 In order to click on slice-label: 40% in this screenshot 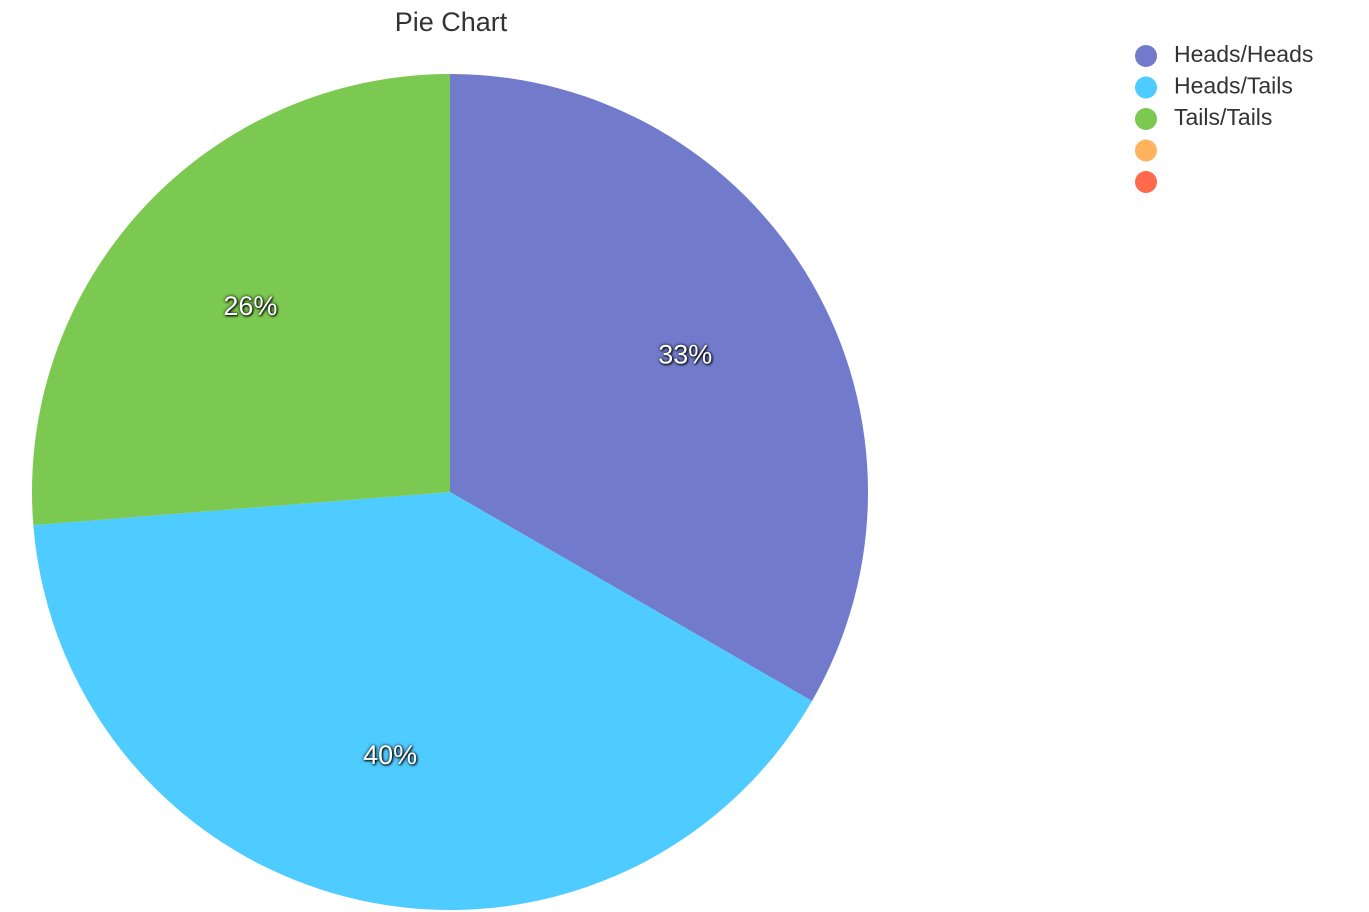, I will do `click(390, 755)`.